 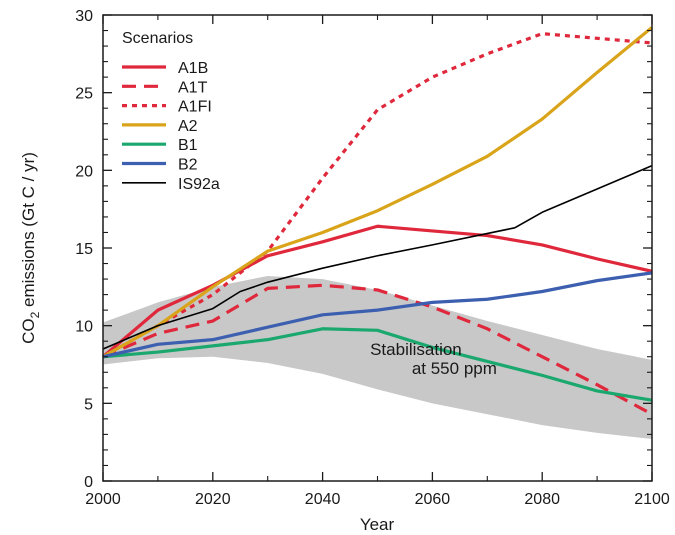 I want to click on legend-label-a2: A2, so click(x=188, y=126).